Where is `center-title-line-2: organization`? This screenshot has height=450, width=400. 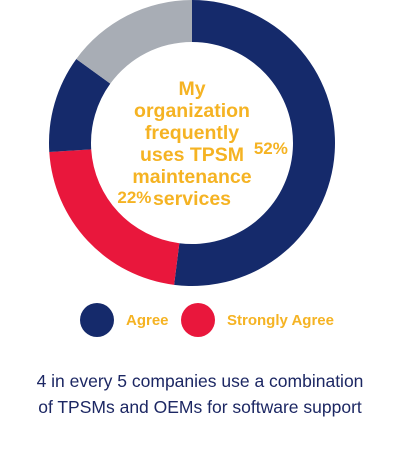
center-title-line-2: organization is located at coordinates (192, 111).